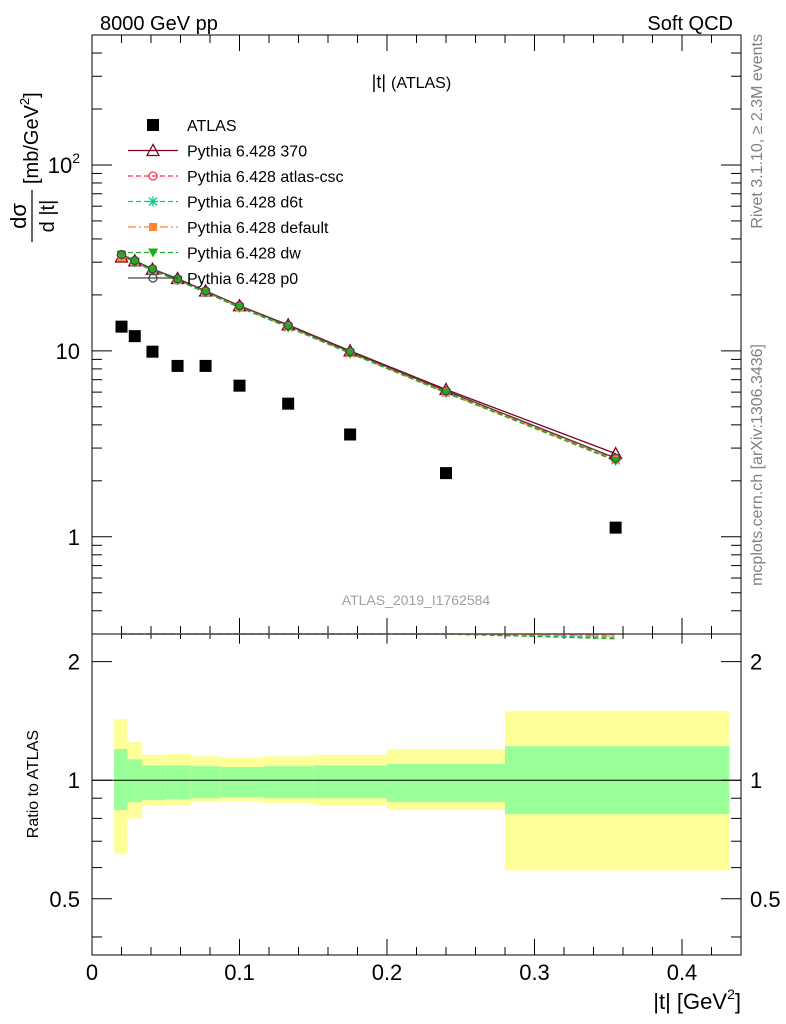 The image size is (786, 1024). I want to click on main-y-tick-labels: 1 10 102, so click(64, 350).